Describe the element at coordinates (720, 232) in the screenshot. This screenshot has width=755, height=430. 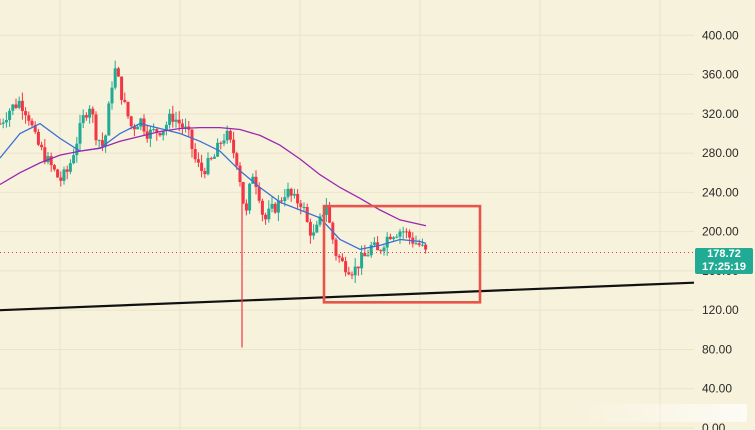
I see `y-tick-label: 200.00` at that location.